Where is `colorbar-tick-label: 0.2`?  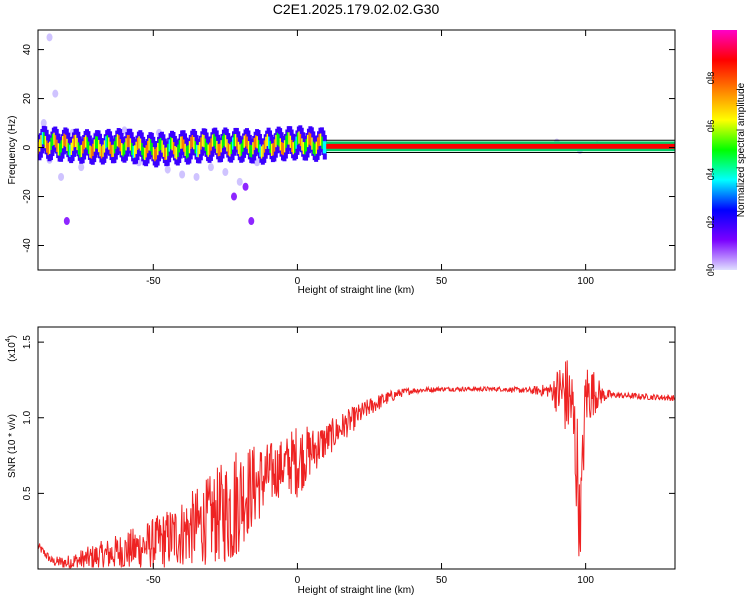
colorbar-tick-label: 0.2 is located at coordinates (711, 222).